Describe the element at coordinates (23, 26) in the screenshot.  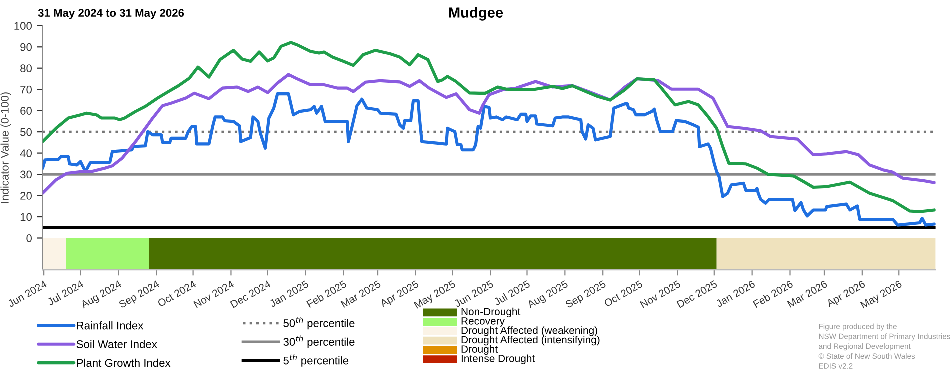
I see `y-tick-label: 100` at that location.